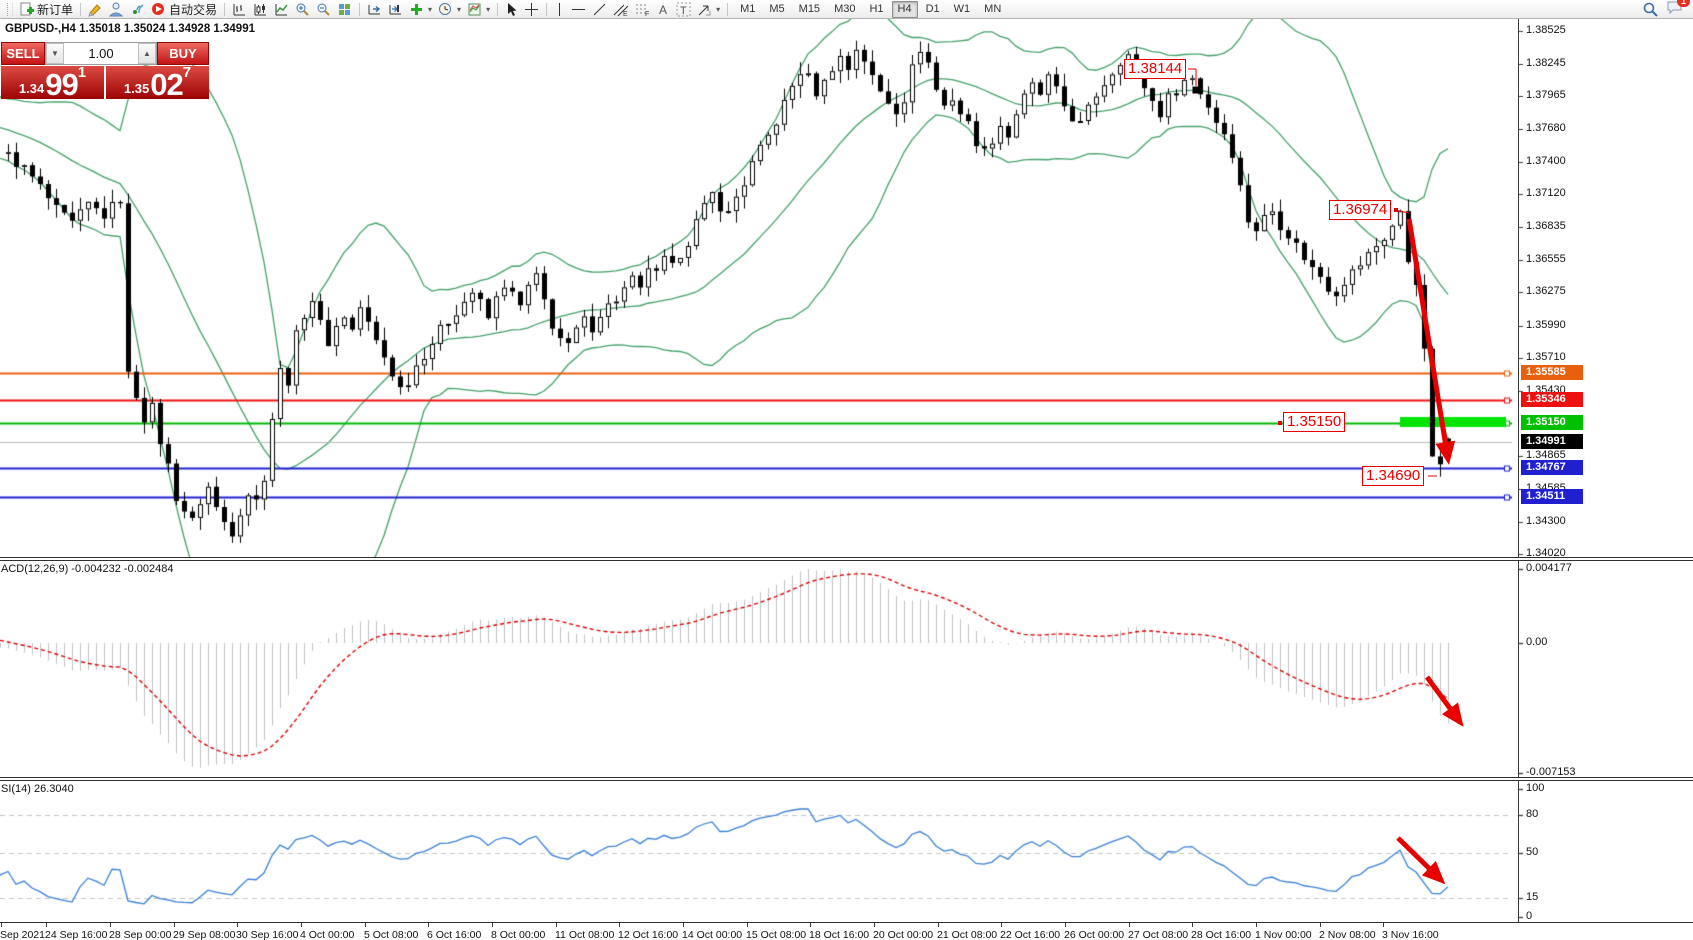 This screenshot has height=940, width=1693. Describe the element at coordinates (1546, 324) in the screenshot. I see `price-axis-tick: 1.35990` at that location.